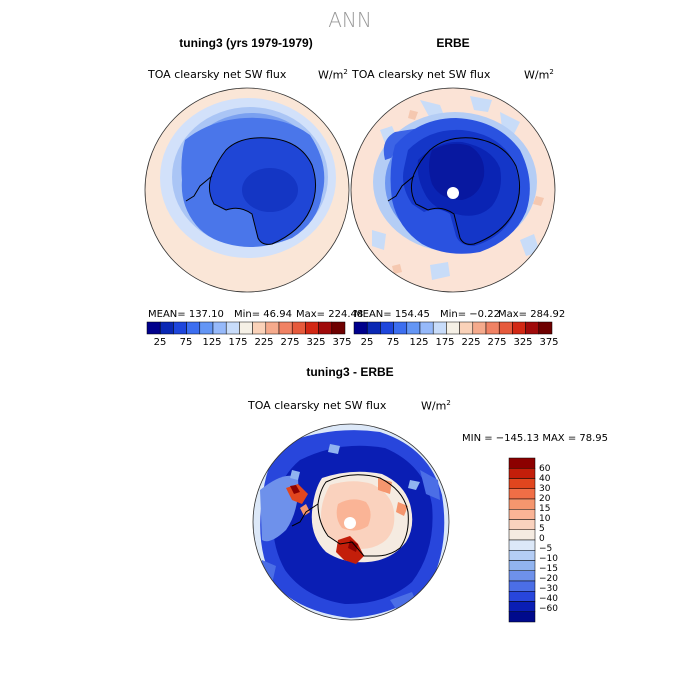 This screenshot has width=700, height=700. What do you see at coordinates (330, 314) in the screenshot?
I see `panel1-max: Max= 224.48` at bounding box center [330, 314].